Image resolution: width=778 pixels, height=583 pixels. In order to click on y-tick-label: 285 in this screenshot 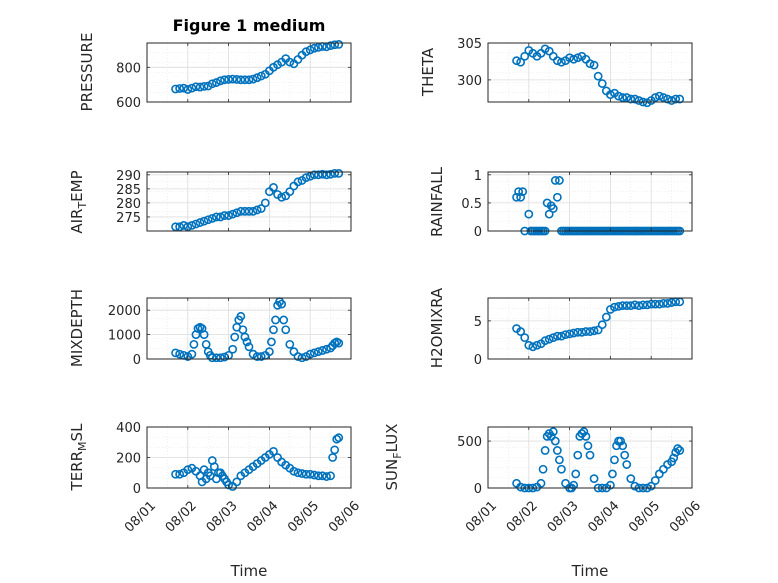, I will do `click(128, 190)`.